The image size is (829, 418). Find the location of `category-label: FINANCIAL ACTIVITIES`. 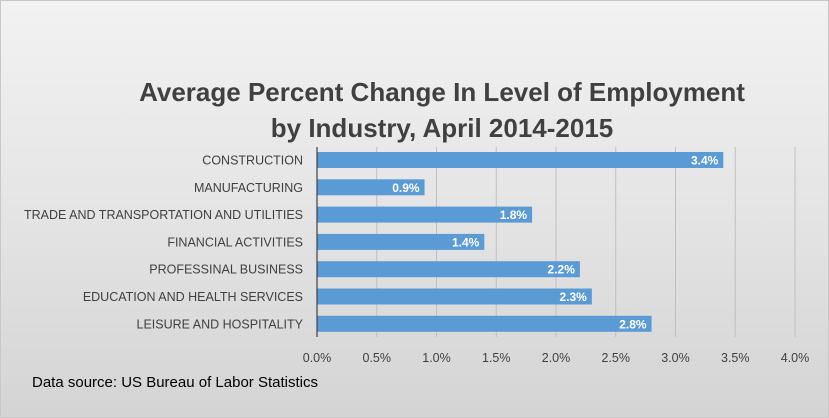

category-label: FINANCIAL ACTIVITIES is located at coordinates (235, 242).